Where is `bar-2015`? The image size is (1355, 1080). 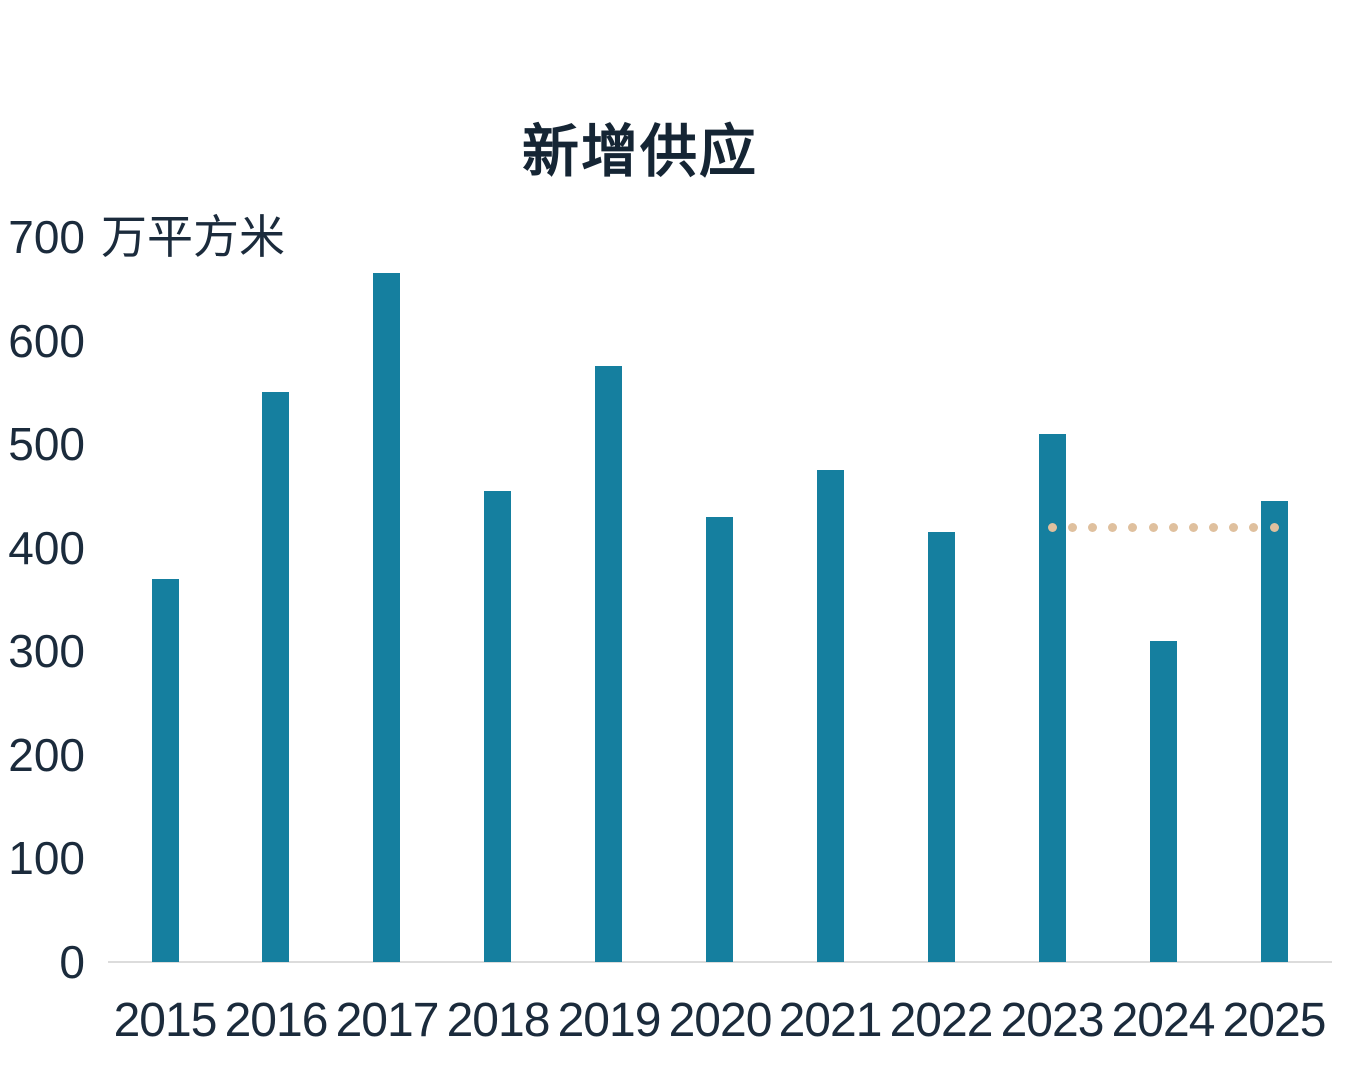
bar-2015 is located at coordinates (165, 770).